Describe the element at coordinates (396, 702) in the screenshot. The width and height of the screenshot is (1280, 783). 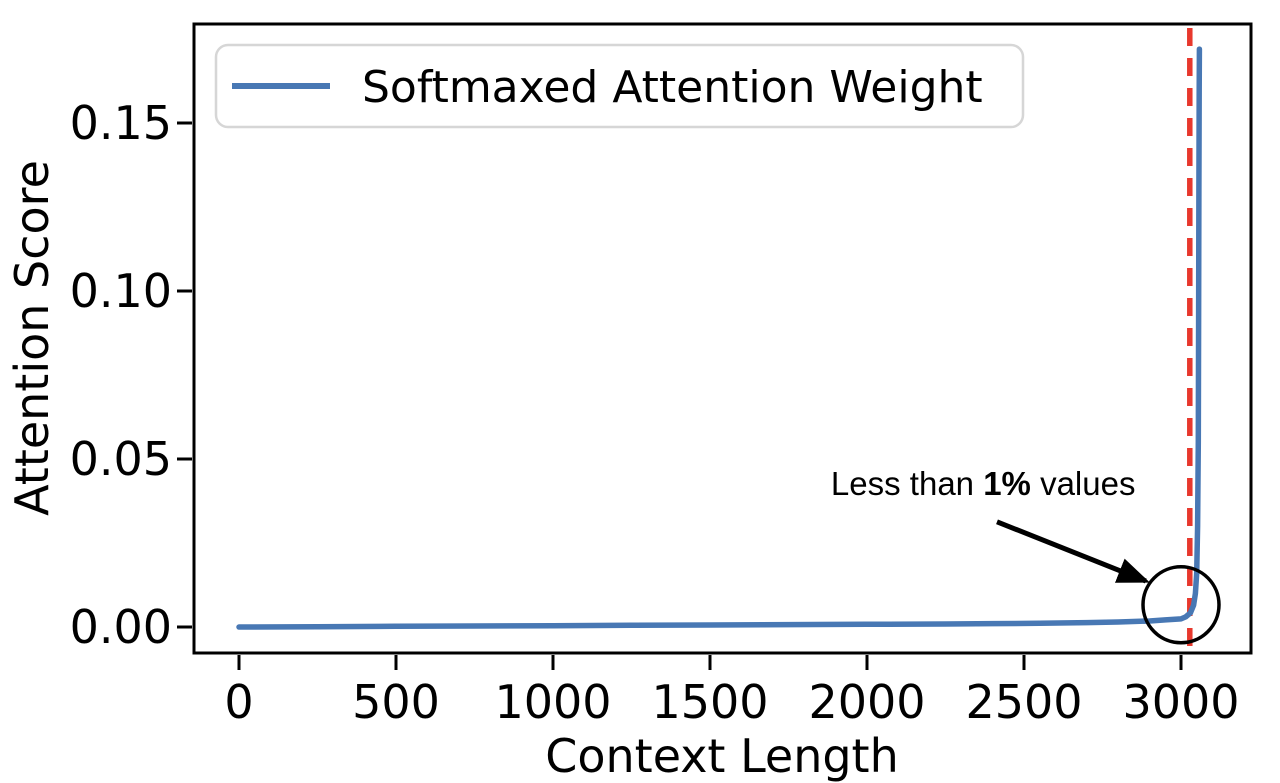
I see `x-tick-label: 500` at that location.